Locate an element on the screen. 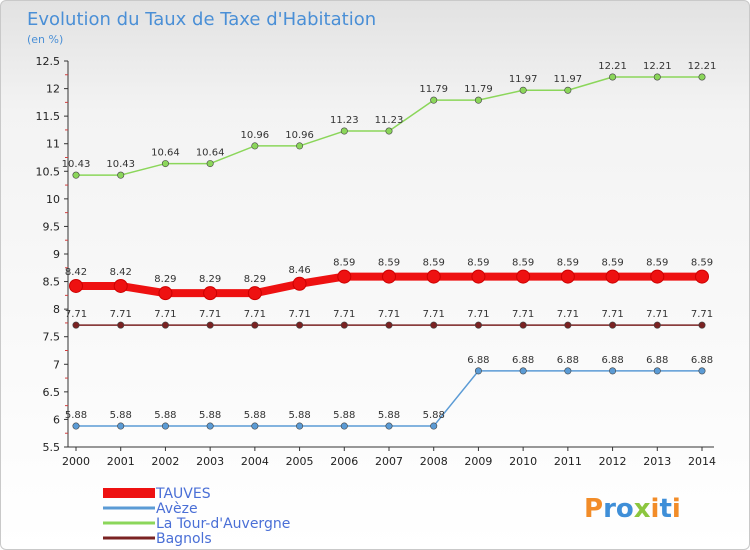 The width and height of the screenshot is (750, 550). x-tick-label: 2013 is located at coordinates (657, 461).